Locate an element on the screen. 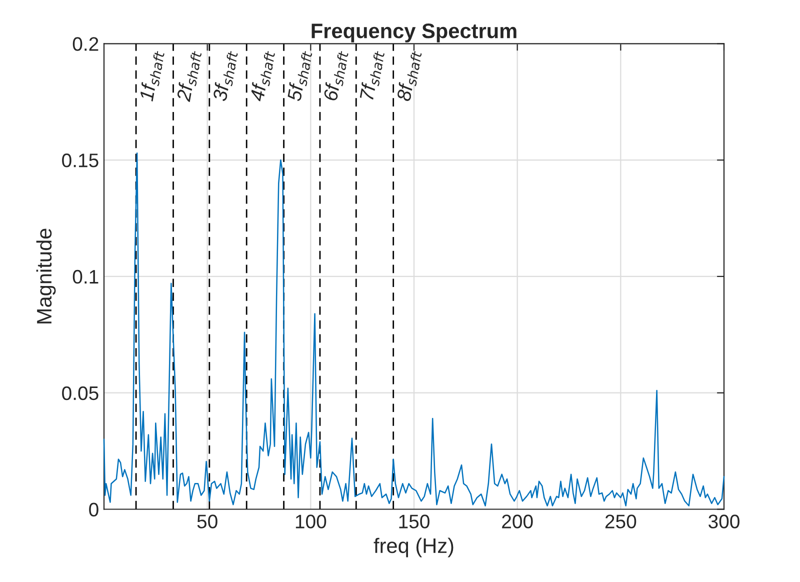 The width and height of the screenshot is (800, 582). x-tick-label: 250 is located at coordinates (620, 521).